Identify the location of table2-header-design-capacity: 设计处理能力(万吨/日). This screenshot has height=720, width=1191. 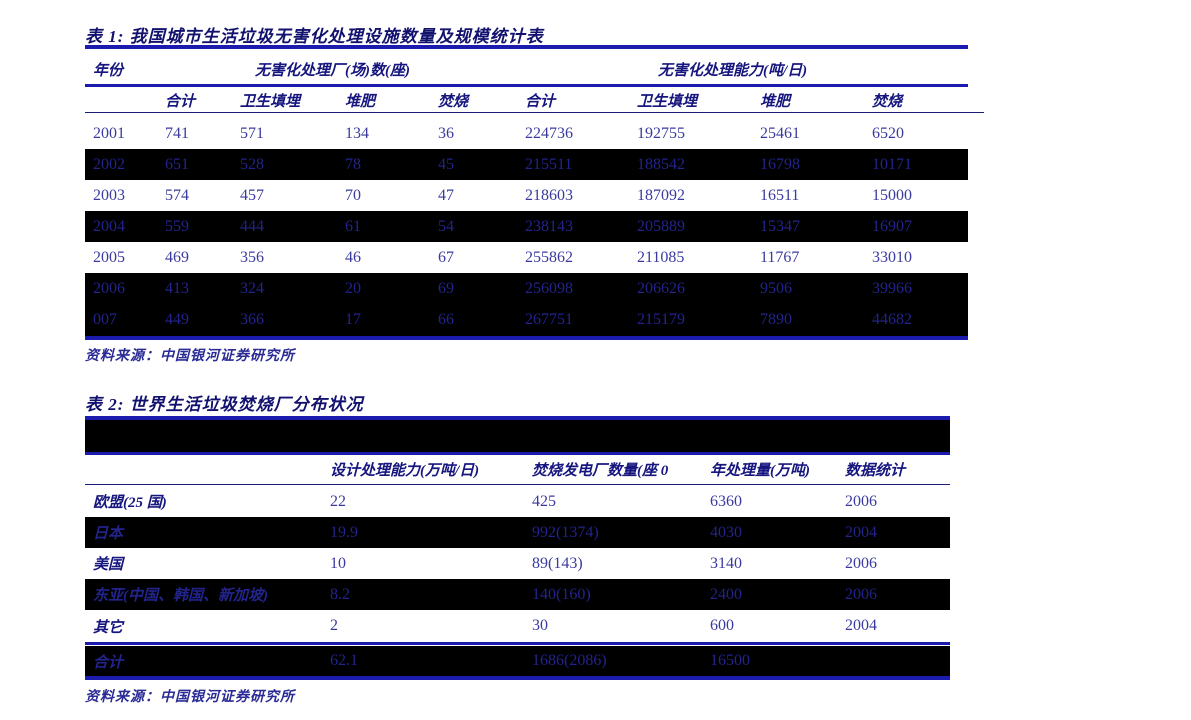
(405, 470).